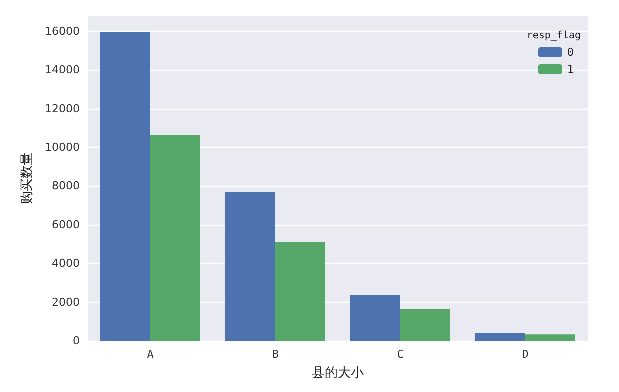  I want to click on y-tick-label: 4000, so click(66, 263).